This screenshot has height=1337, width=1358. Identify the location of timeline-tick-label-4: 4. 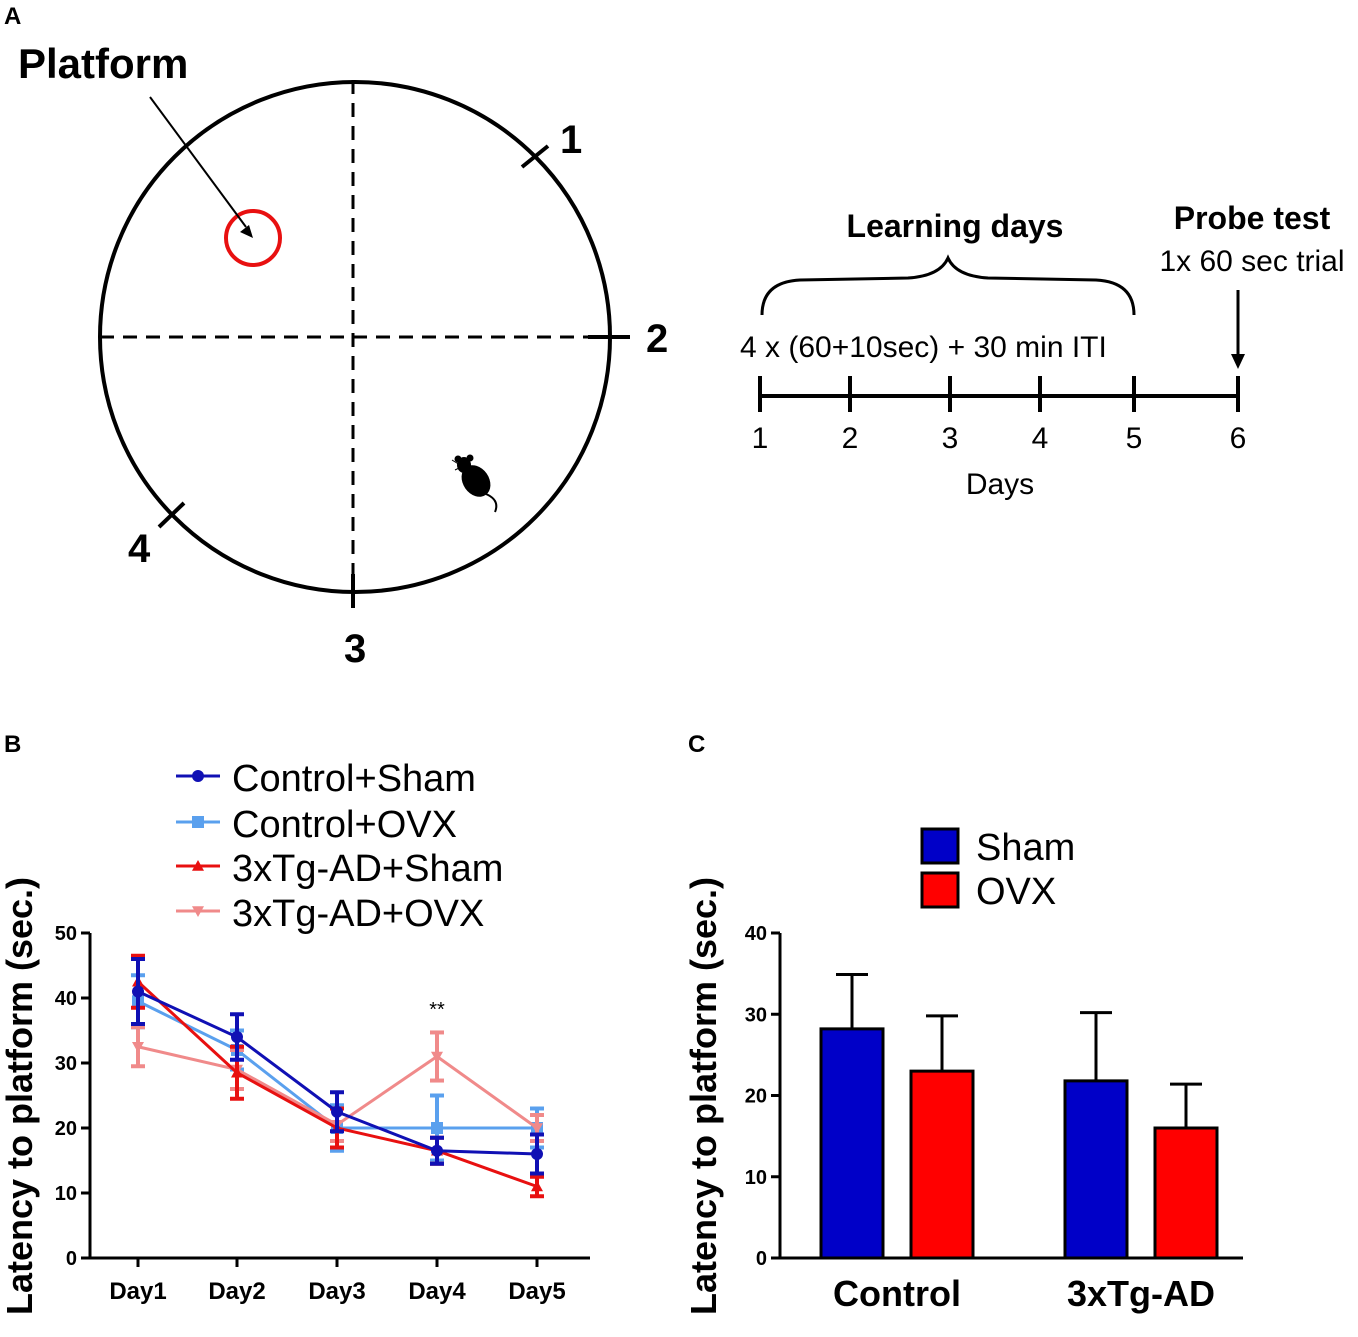
(1040, 438).